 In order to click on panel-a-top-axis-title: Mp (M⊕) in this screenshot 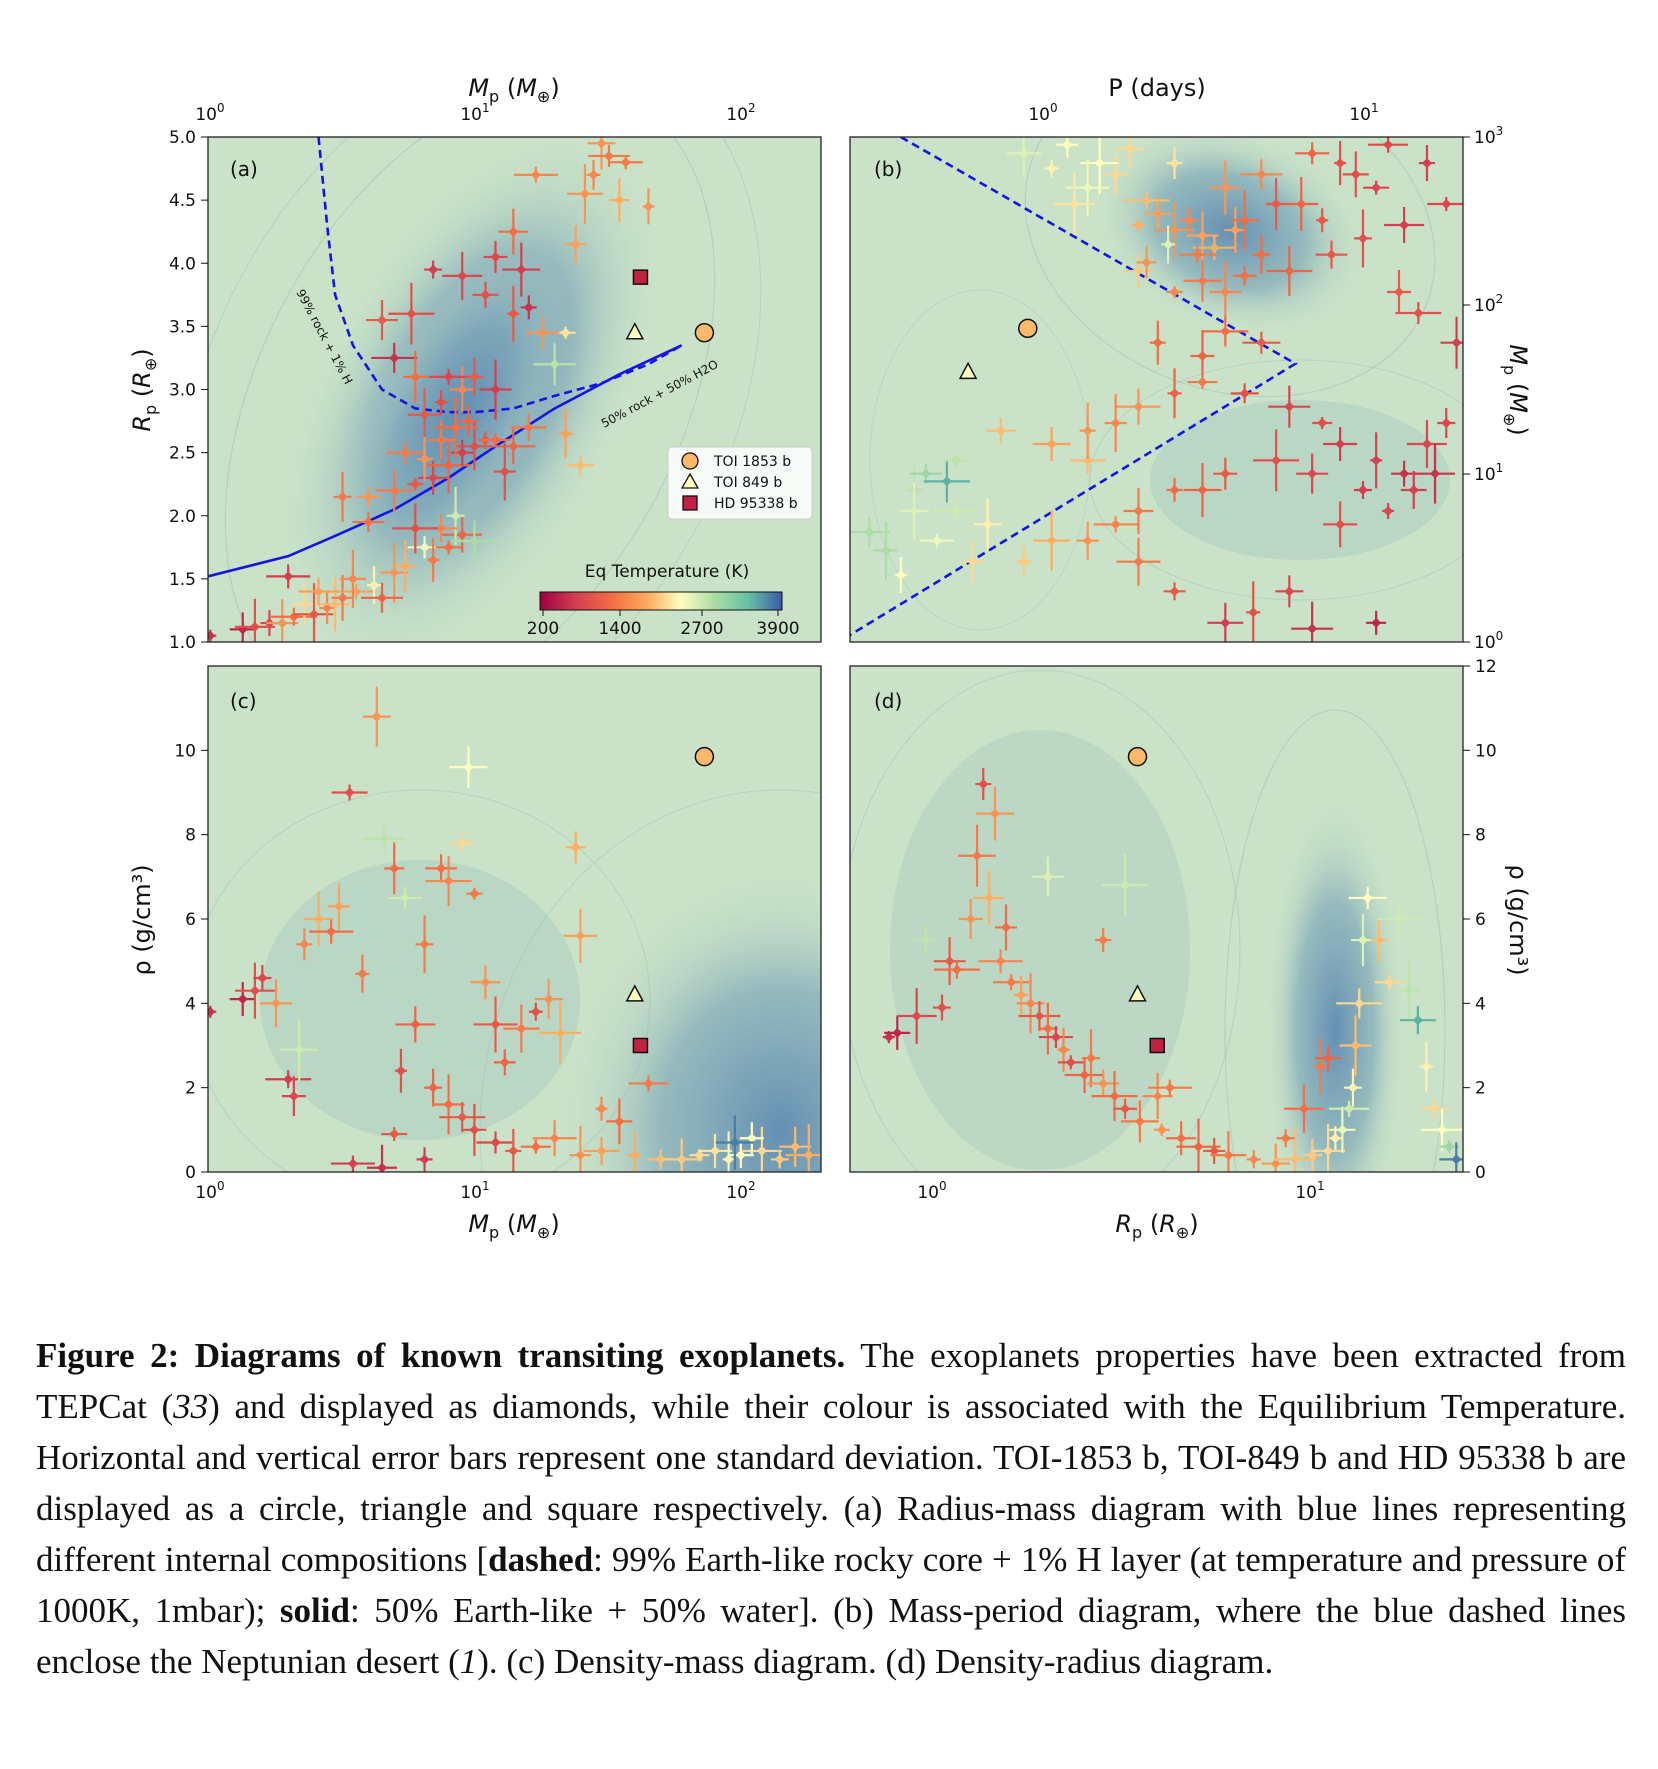, I will do `click(513, 90)`.